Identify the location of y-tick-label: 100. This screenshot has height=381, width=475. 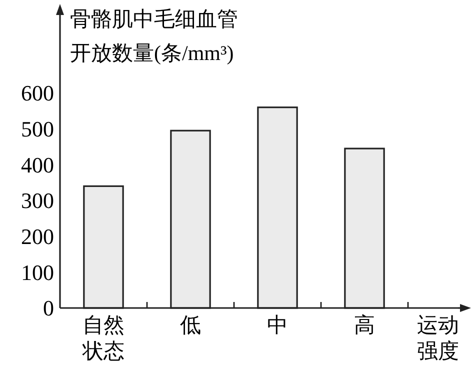
(37, 272).